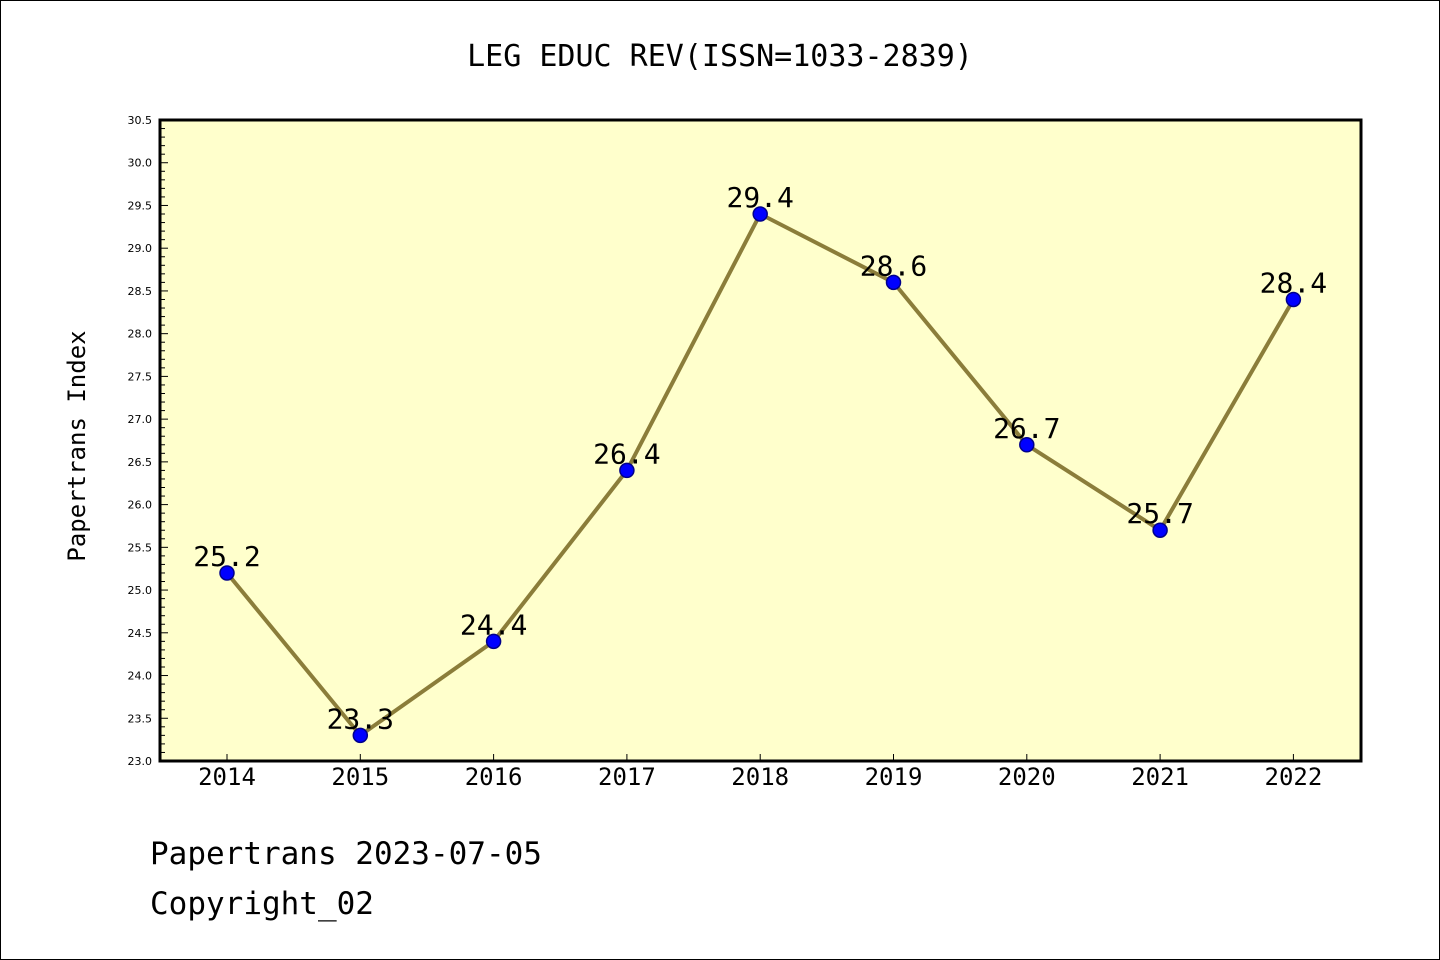 The width and height of the screenshot is (1440, 960). I want to click on y-tick-label: 26.5, so click(140, 462).